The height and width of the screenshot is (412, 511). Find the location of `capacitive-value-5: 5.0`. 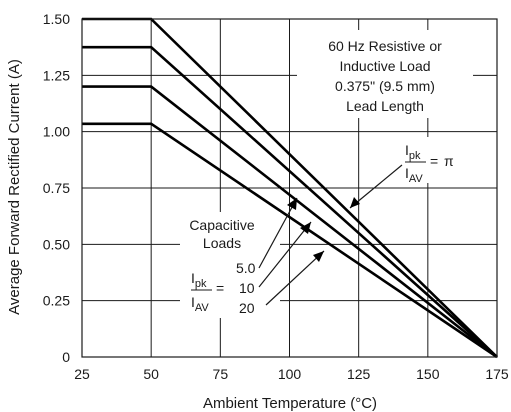

capacitive-value-5: 5.0 is located at coordinates (246, 268).